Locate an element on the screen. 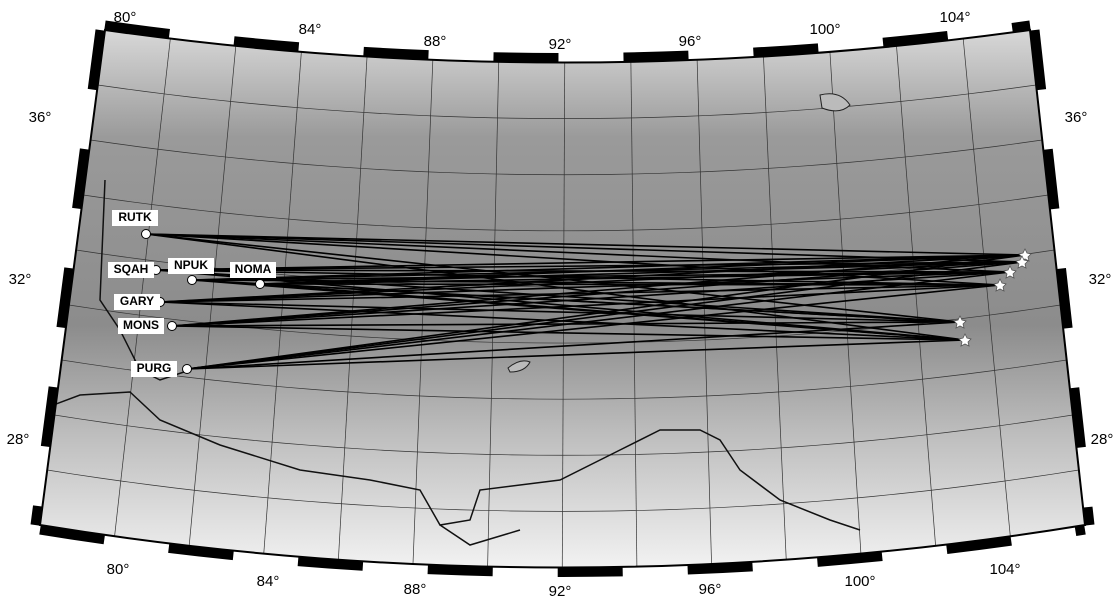  station-label: SQAH is located at coordinates (131, 269).